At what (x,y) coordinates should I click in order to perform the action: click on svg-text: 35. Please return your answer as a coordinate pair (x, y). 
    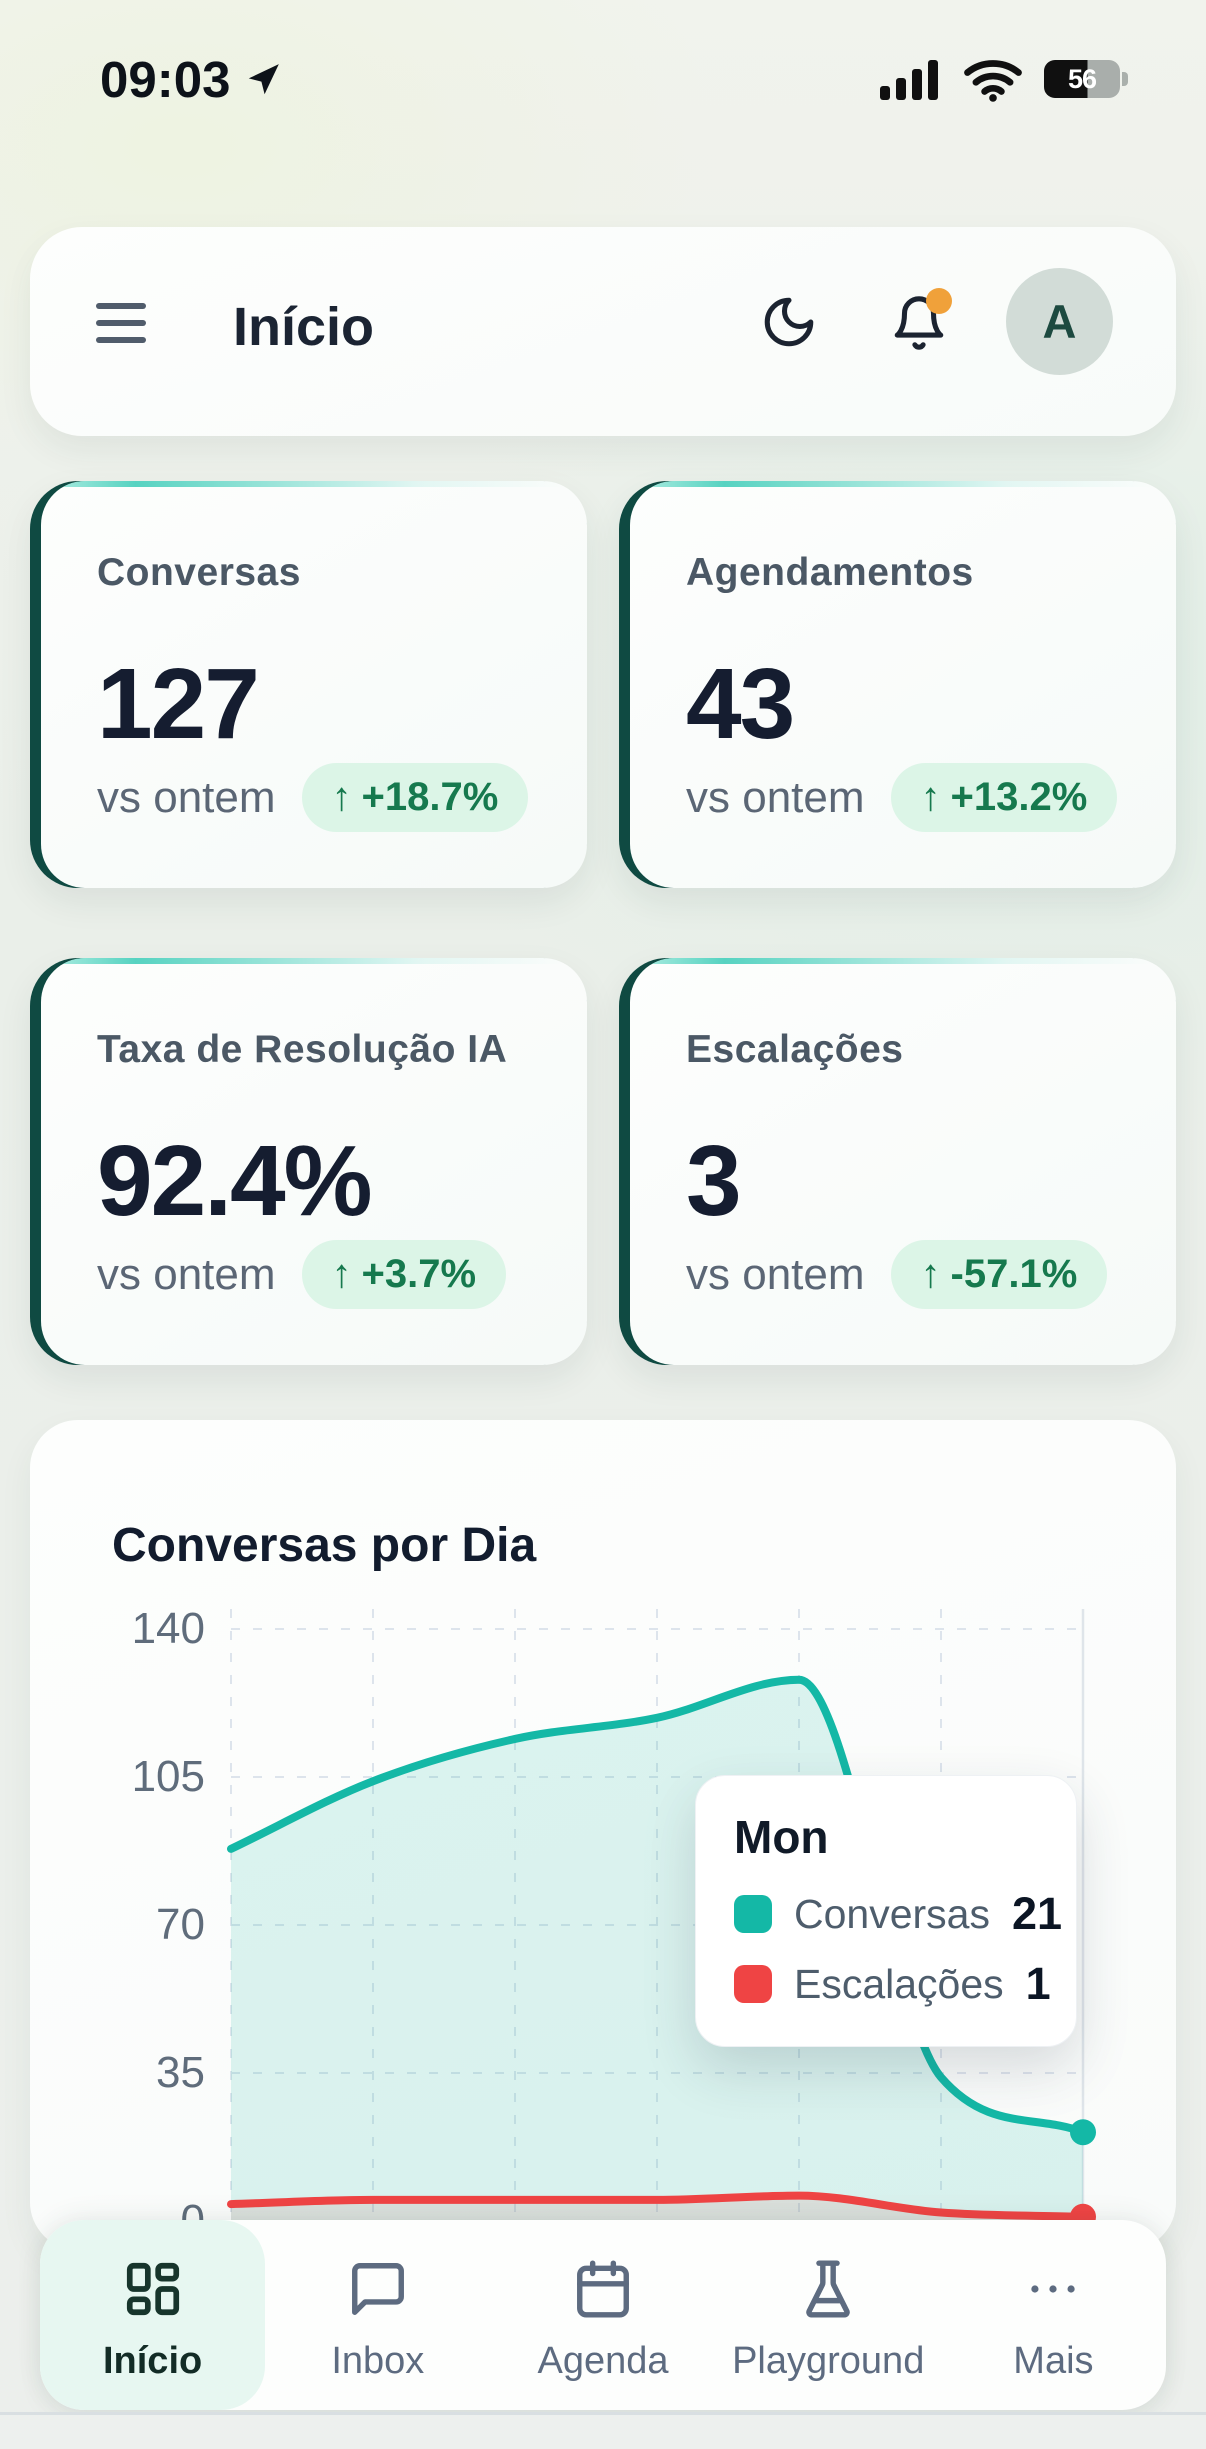
    Looking at the image, I should click on (180, 2072).